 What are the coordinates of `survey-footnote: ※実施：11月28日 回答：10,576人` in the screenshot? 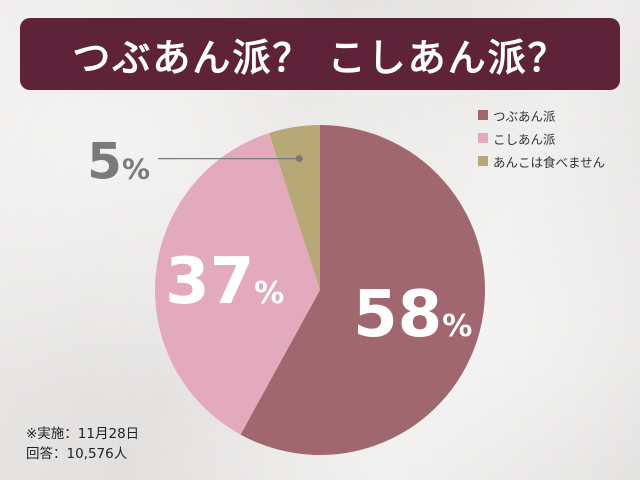 It's located at (82, 444).